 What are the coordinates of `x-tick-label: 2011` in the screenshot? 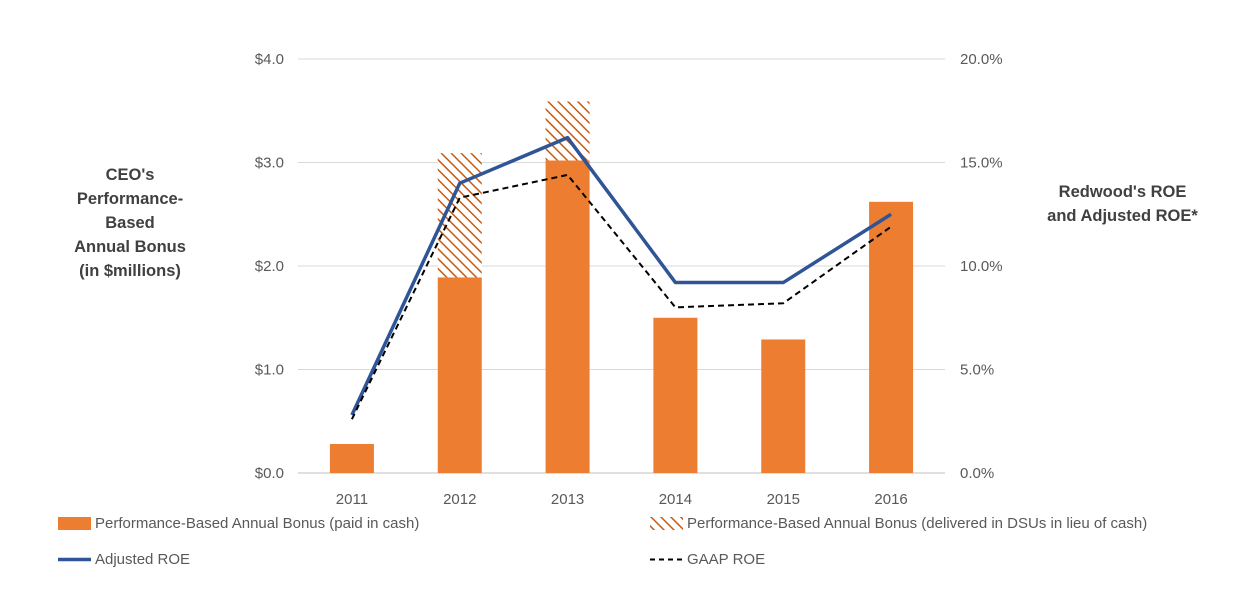 It's located at (352, 499).